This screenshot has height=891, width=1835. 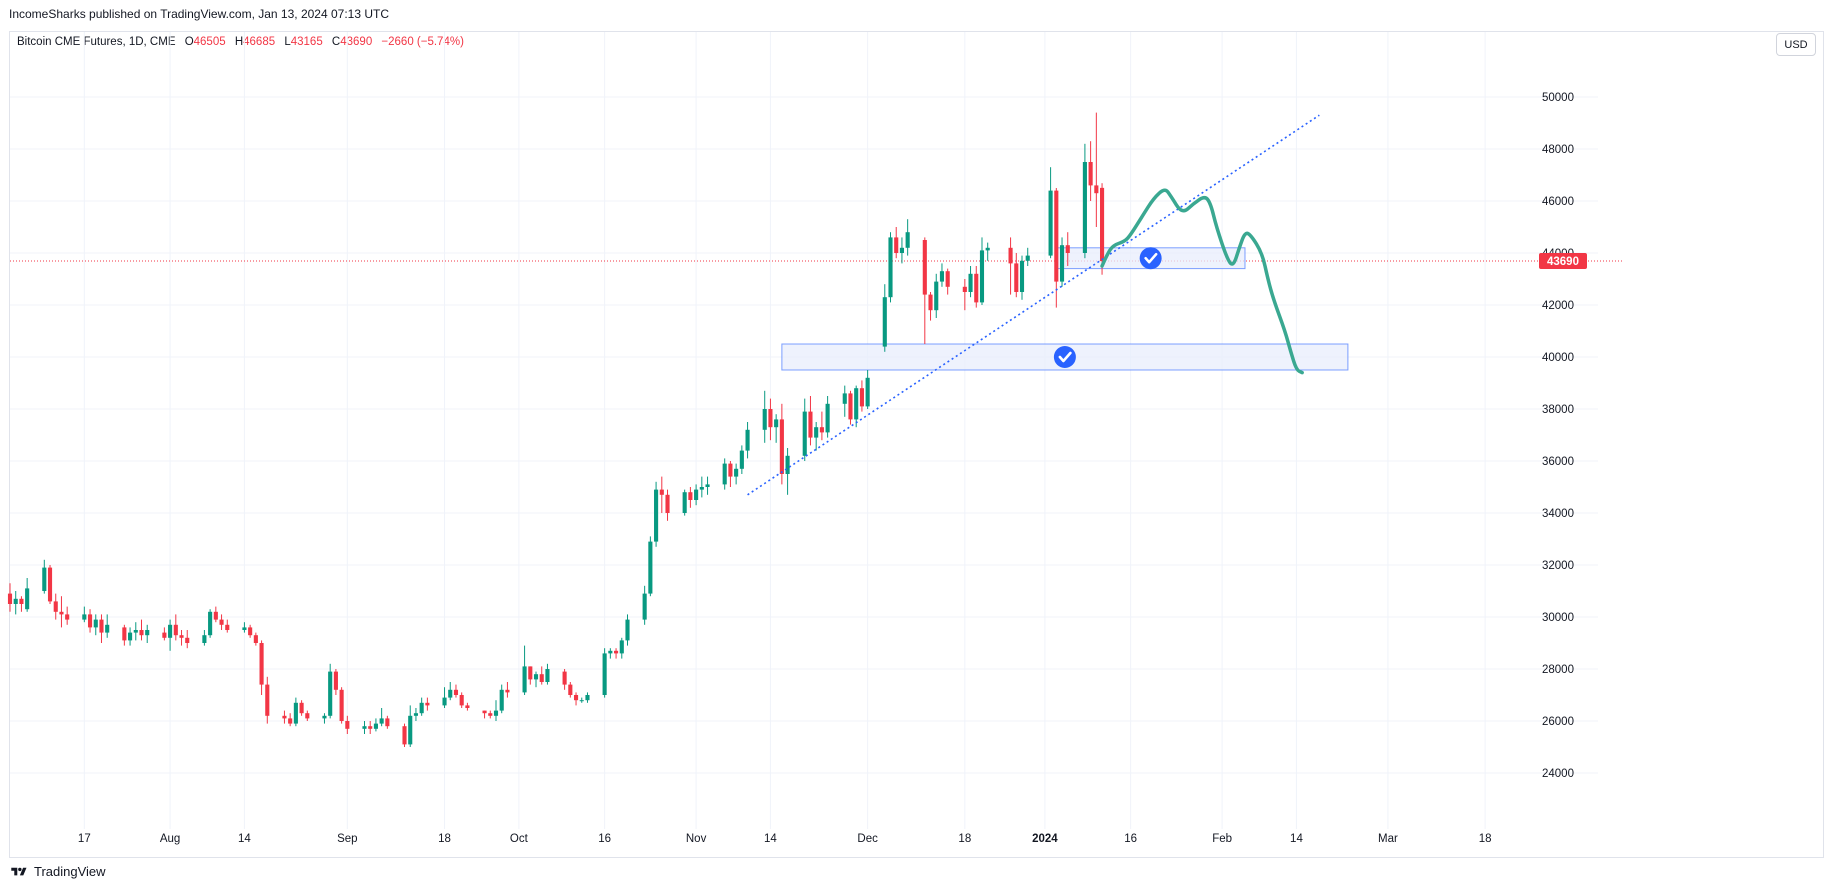 I want to click on y-tick-label: 30000, so click(x=1558, y=618).